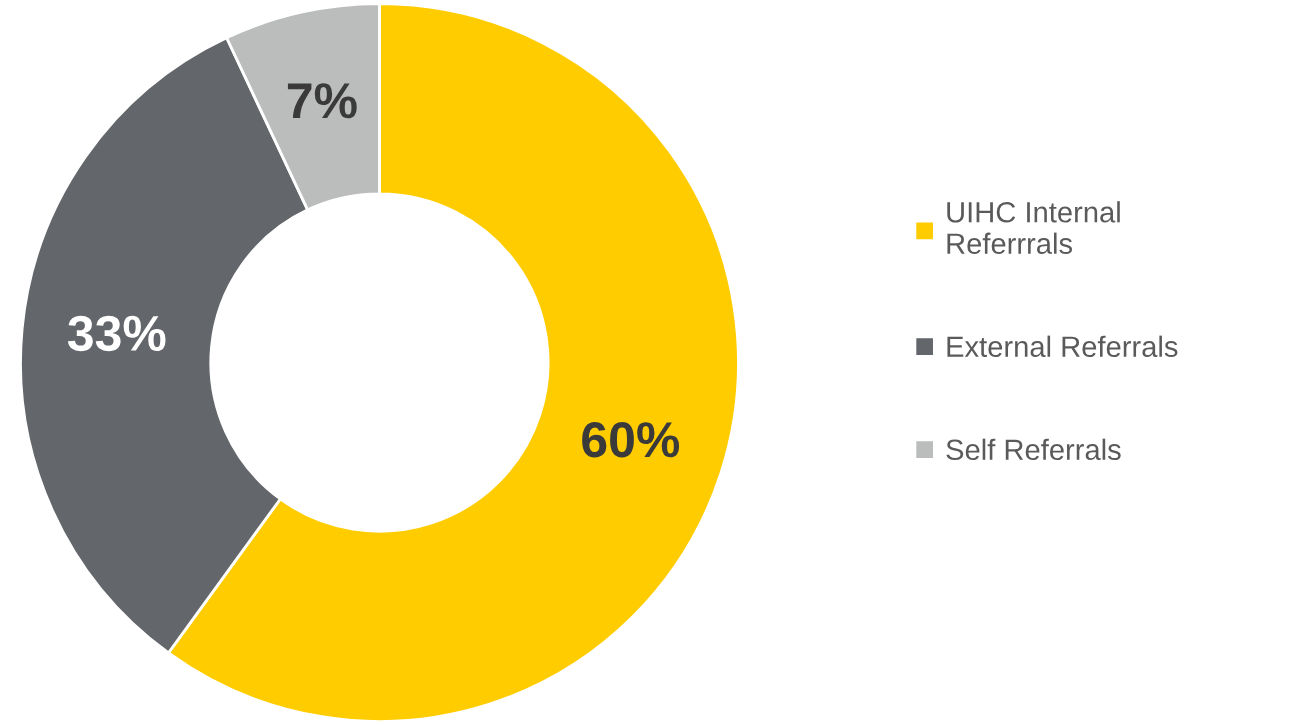 The height and width of the screenshot is (725, 1304). Describe the element at coordinates (1033, 228) in the screenshot. I see `legend-label: UIHC Internal Referrrals` at that location.